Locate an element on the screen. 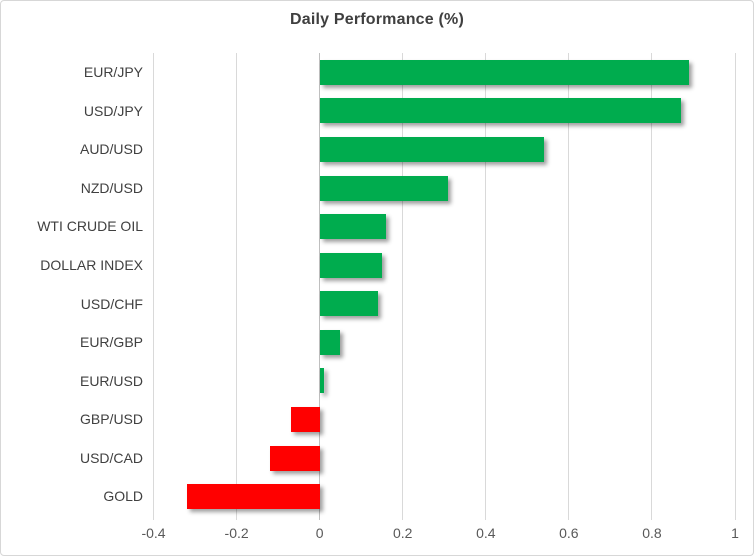 This screenshot has height=556, width=754. x-tick-label-1: 1 is located at coordinates (735, 533).